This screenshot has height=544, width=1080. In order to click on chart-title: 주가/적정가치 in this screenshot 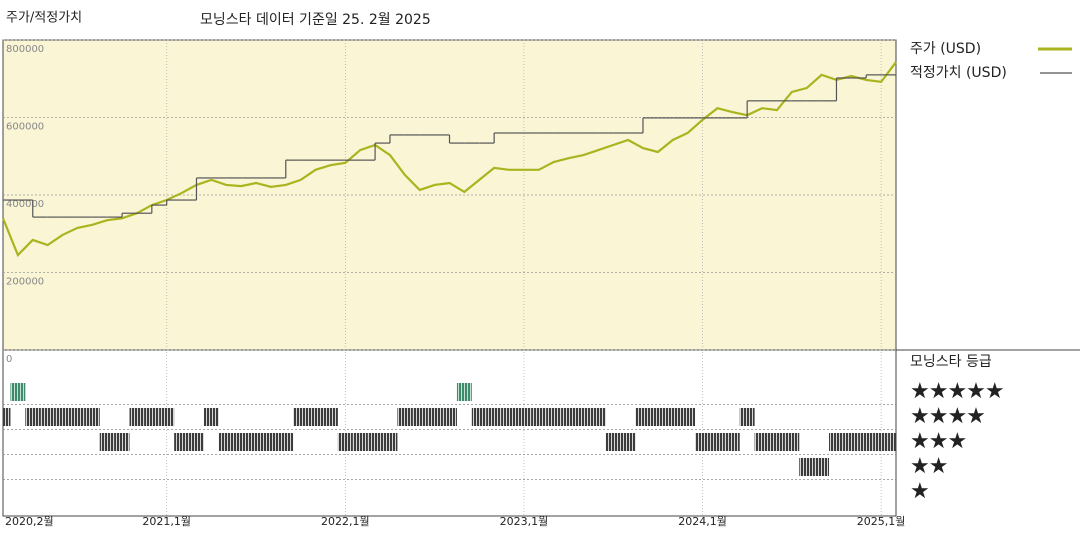, I will do `click(44, 18)`.